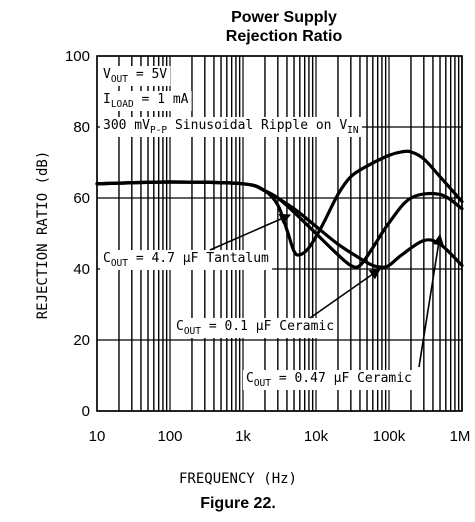 This screenshot has height=522, width=475. What do you see at coordinates (86, 411) in the screenshot?
I see `y-tick-label: 0` at bounding box center [86, 411].